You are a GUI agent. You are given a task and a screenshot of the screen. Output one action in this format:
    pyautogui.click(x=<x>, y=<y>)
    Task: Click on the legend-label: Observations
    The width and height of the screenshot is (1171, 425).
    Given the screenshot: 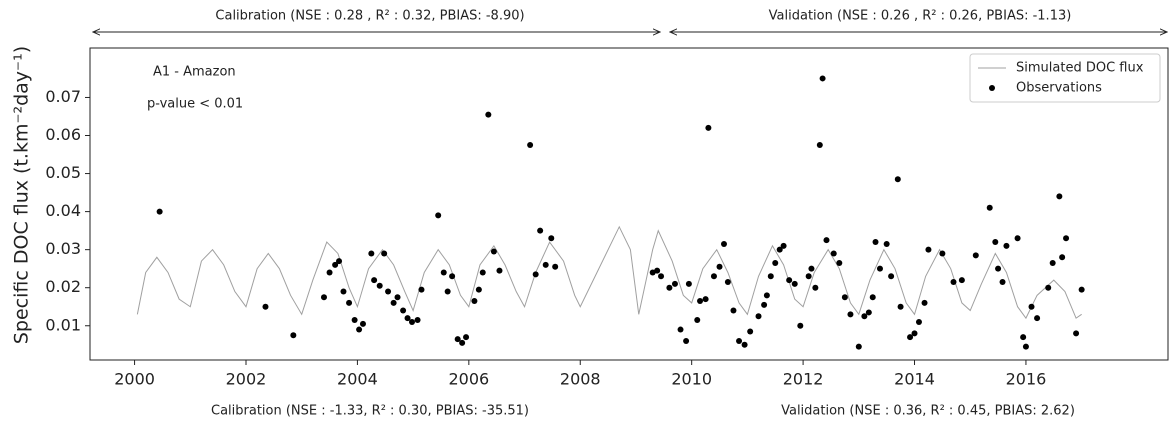 What is the action you would take?
    pyautogui.click(x=1059, y=88)
    